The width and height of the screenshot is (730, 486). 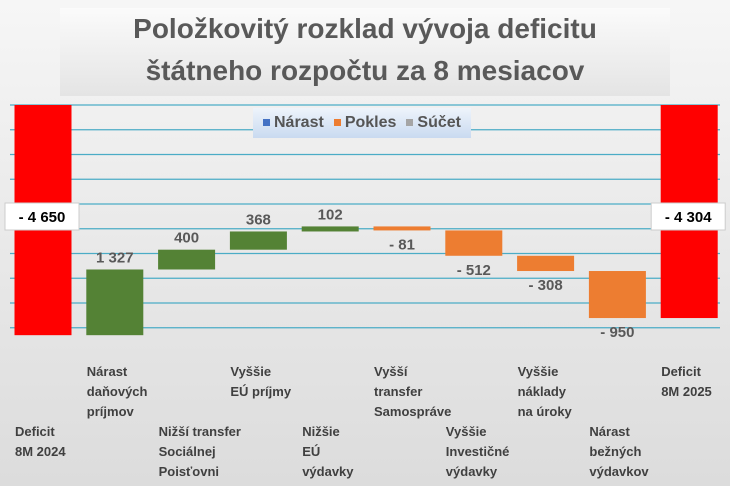 What do you see at coordinates (40, 442) in the screenshot?
I see `category-label: Deficit 8M 2024` at bounding box center [40, 442].